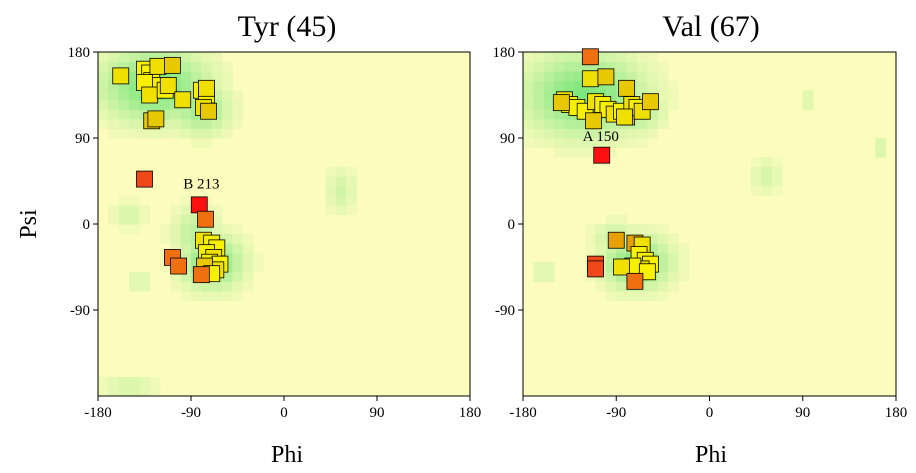  Describe the element at coordinates (170, 170) in the screenshot. I see `data-points` at that location.